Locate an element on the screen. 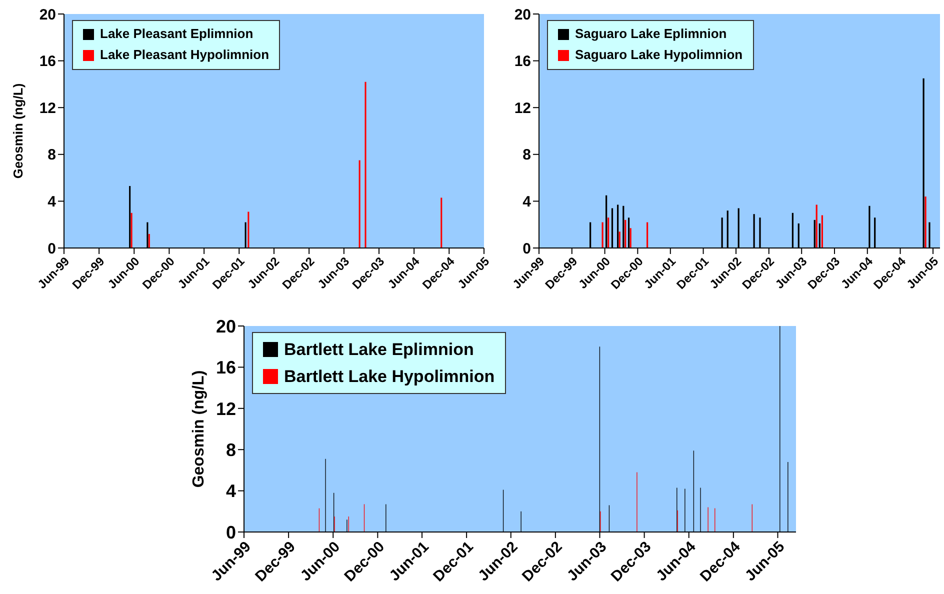  legend-label: Lake Pleasant Eplimnion is located at coordinates (177, 34).